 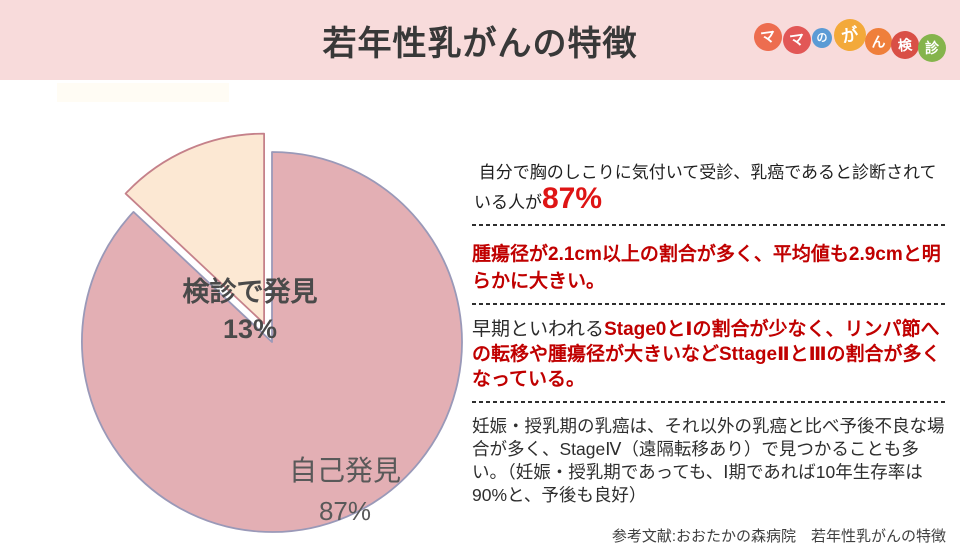 What do you see at coordinates (572, 198) in the screenshot?
I see `note-text-huge-red: 87%` at bounding box center [572, 198].